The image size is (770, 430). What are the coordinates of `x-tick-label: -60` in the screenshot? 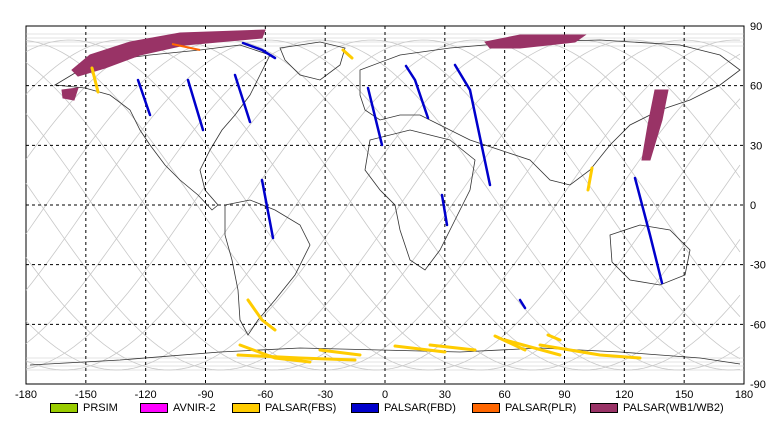 It's located at (265, 395).